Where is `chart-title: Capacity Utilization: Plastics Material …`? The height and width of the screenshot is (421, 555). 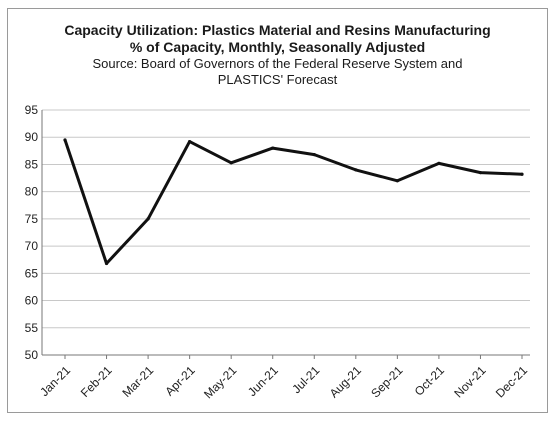
chart-title: Capacity Utilization: Plastics Material … is located at coordinates (277, 30).